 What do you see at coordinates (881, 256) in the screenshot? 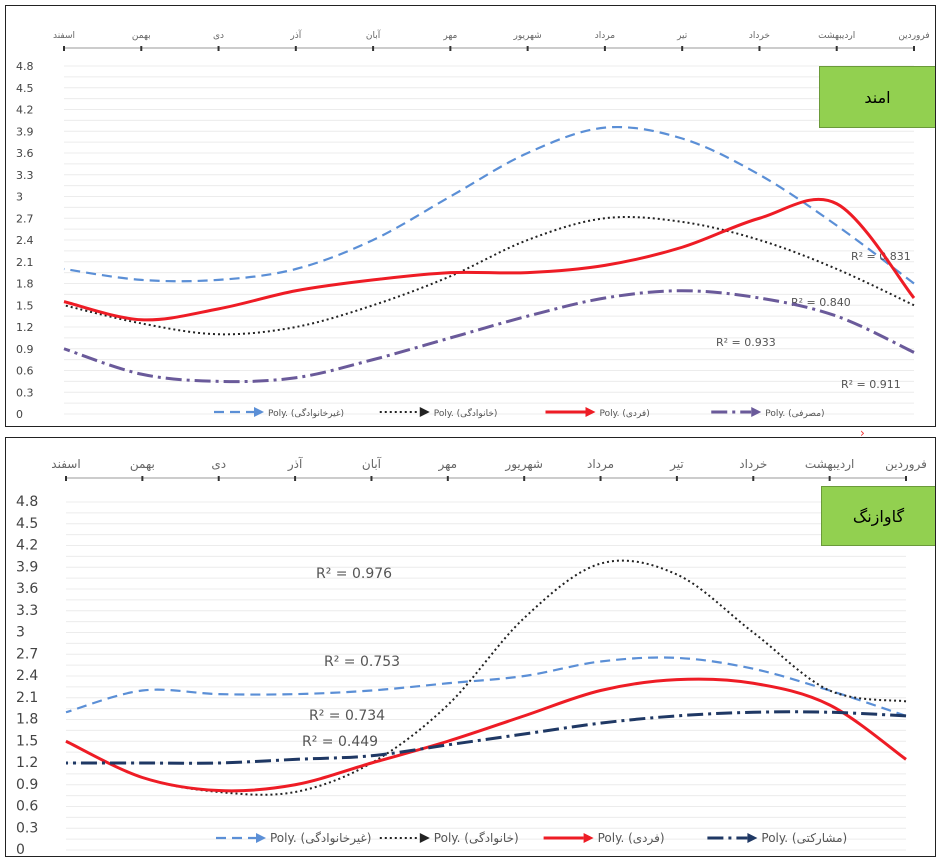
I see `r-squared-label: R² = 0.831` at bounding box center [881, 256].